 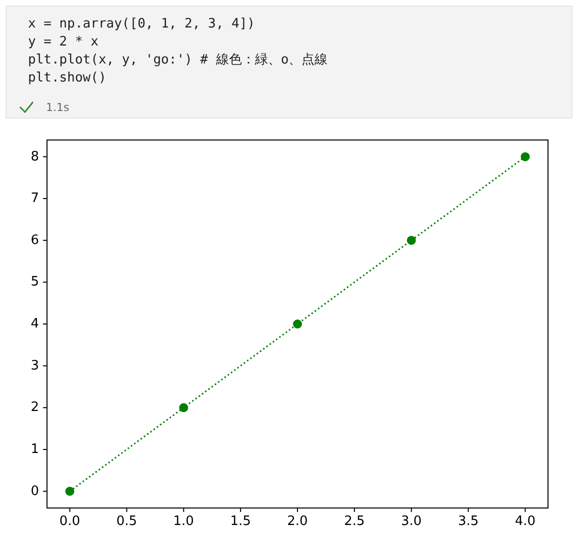 What do you see at coordinates (34, 408) in the screenshot?
I see `y-tick-label: 2` at bounding box center [34, 408].